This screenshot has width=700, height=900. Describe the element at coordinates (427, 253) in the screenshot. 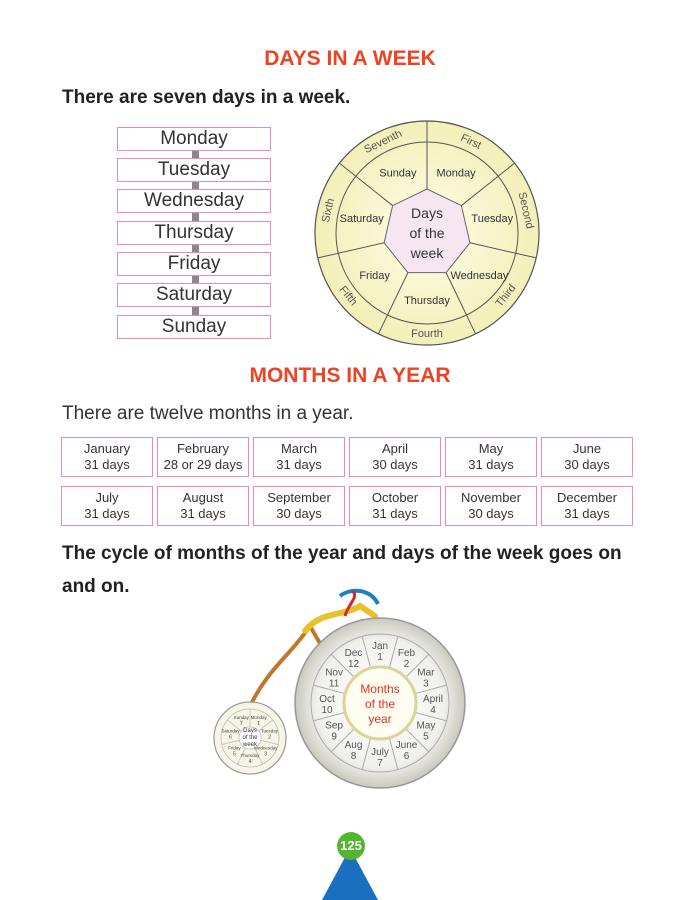

I see `wheel-center-line-3: week` at that location.